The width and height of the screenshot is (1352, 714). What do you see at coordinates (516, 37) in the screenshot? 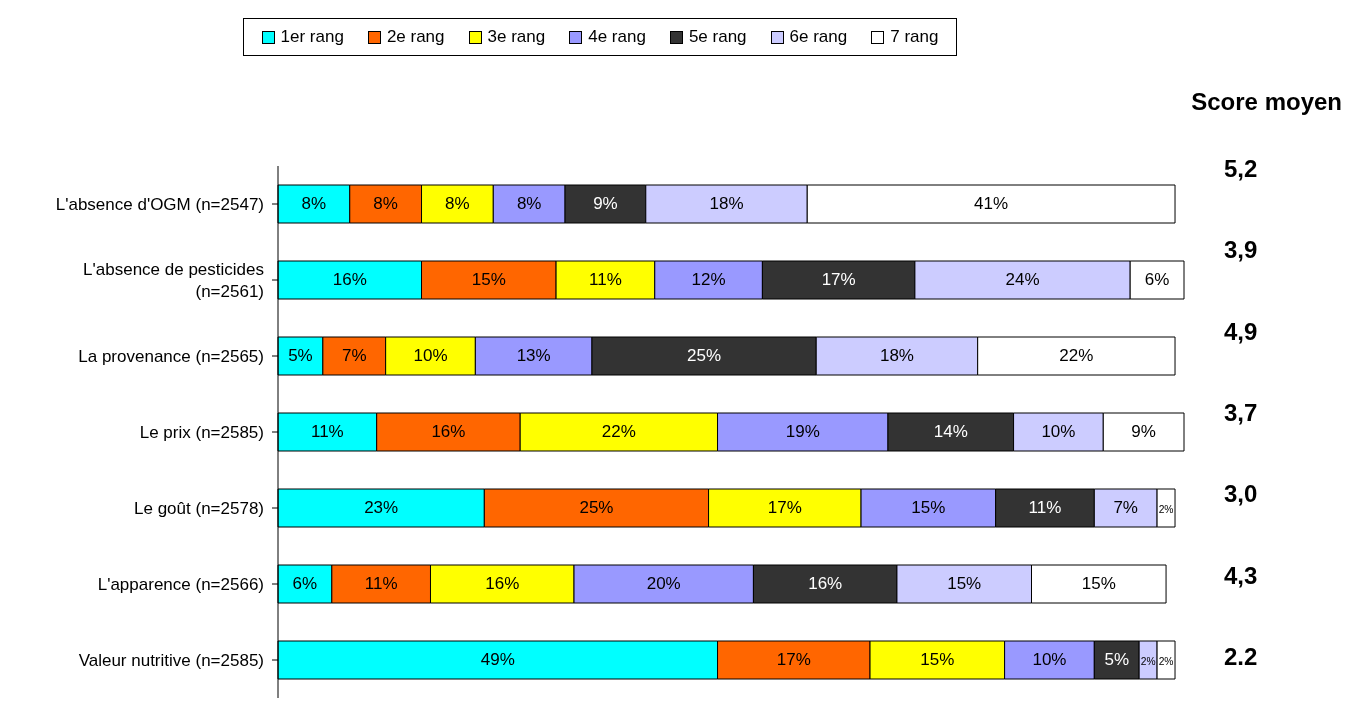
I see `legend-label: 3e rang` at bounding box center [516, 37].